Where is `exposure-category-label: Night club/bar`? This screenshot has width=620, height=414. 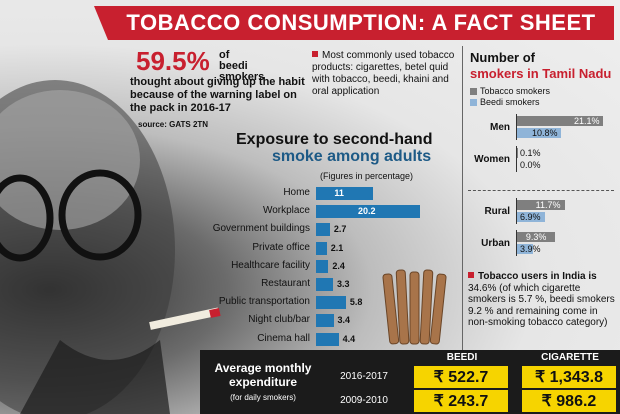
exposure-category-label: Night club/bar is located at coordinates (279, 320).